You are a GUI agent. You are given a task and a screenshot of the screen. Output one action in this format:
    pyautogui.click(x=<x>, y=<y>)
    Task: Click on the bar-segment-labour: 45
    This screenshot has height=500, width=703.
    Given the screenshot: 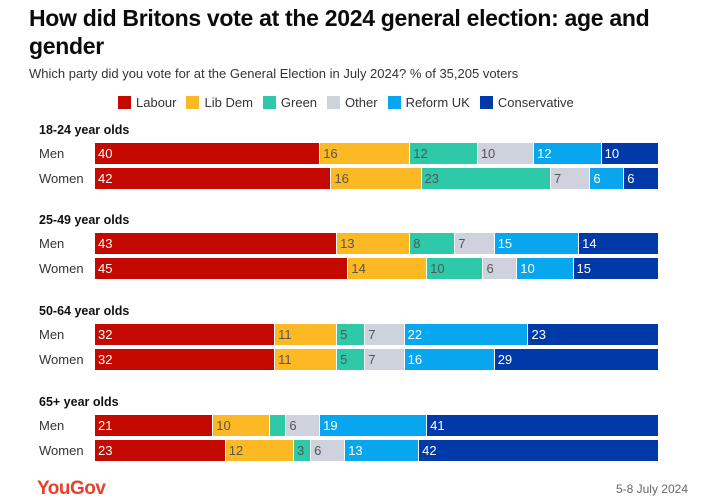 What is the action you would take?
    pyautogui.click(x=222, y=268)
    